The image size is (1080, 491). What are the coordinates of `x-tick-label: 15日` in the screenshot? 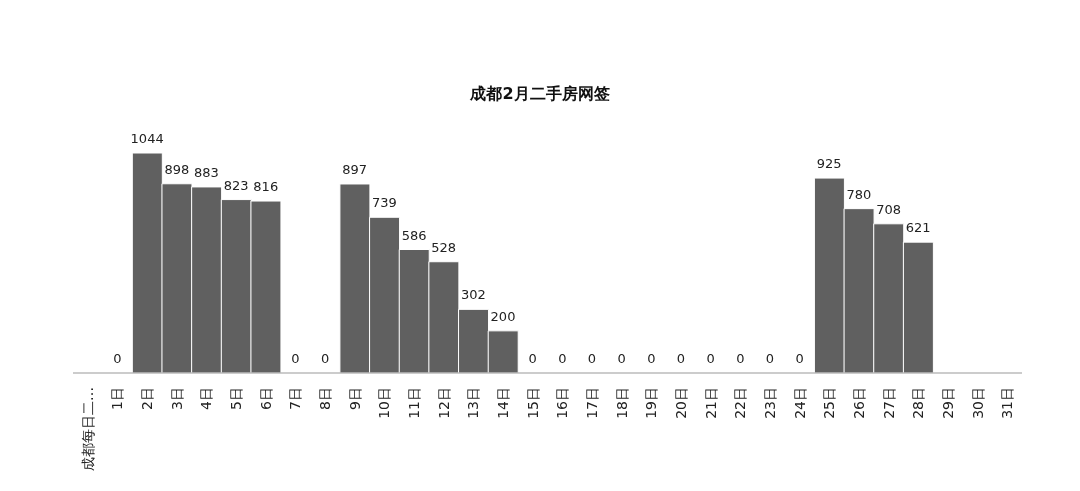 It's located at (532, 403).